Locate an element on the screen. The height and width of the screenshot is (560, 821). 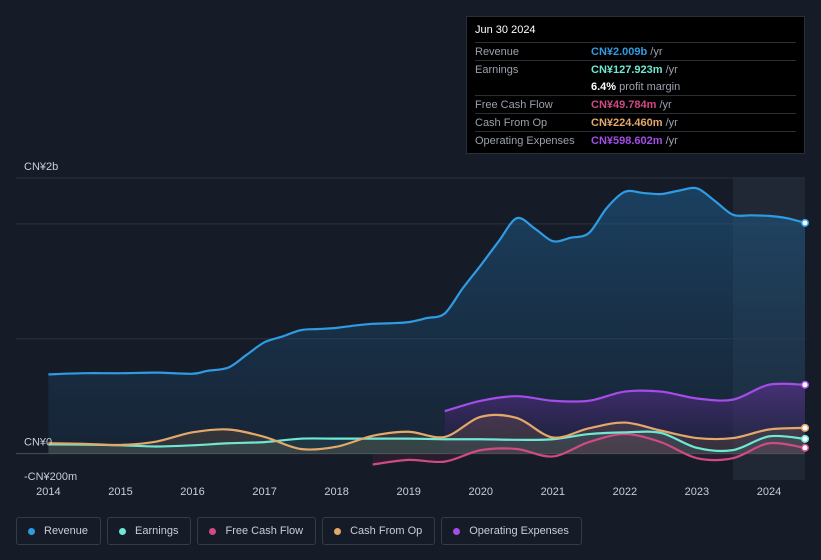
y-tick-label: CN¥2b is located at coordinates (41, 167).